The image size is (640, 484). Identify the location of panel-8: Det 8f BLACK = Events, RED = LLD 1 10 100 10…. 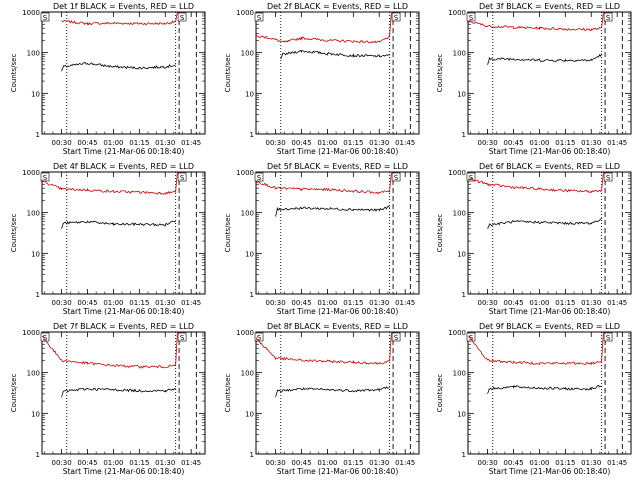
(322, 399).